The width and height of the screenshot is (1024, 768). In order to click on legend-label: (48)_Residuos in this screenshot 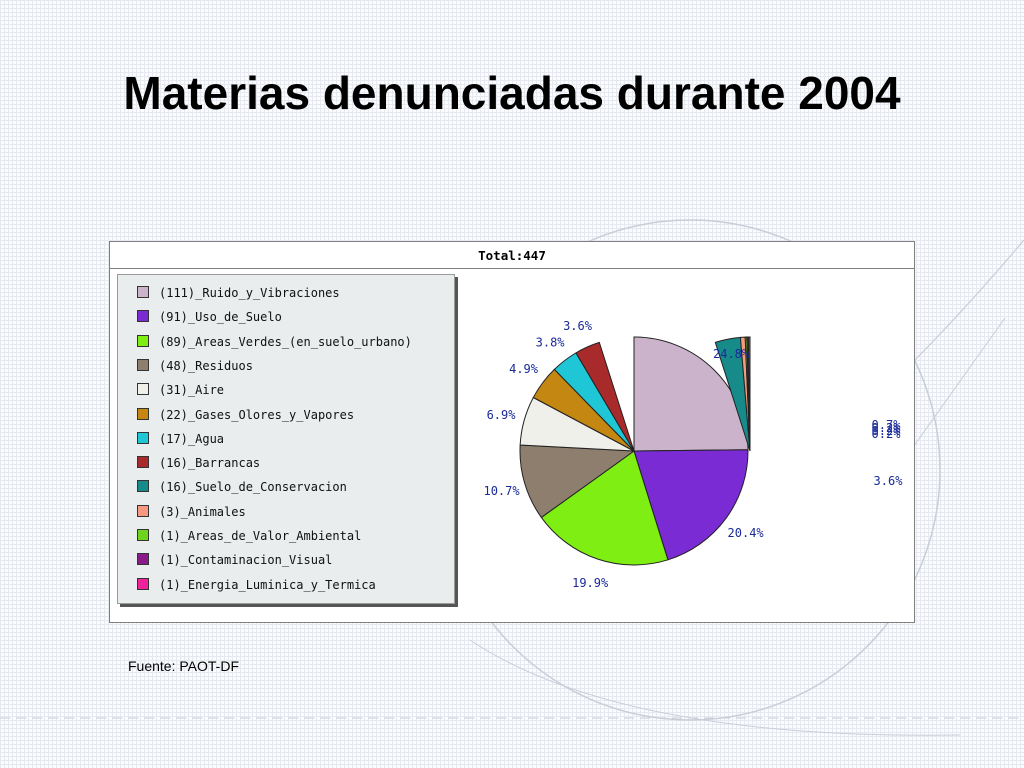, I will do `click(206, 365)`.